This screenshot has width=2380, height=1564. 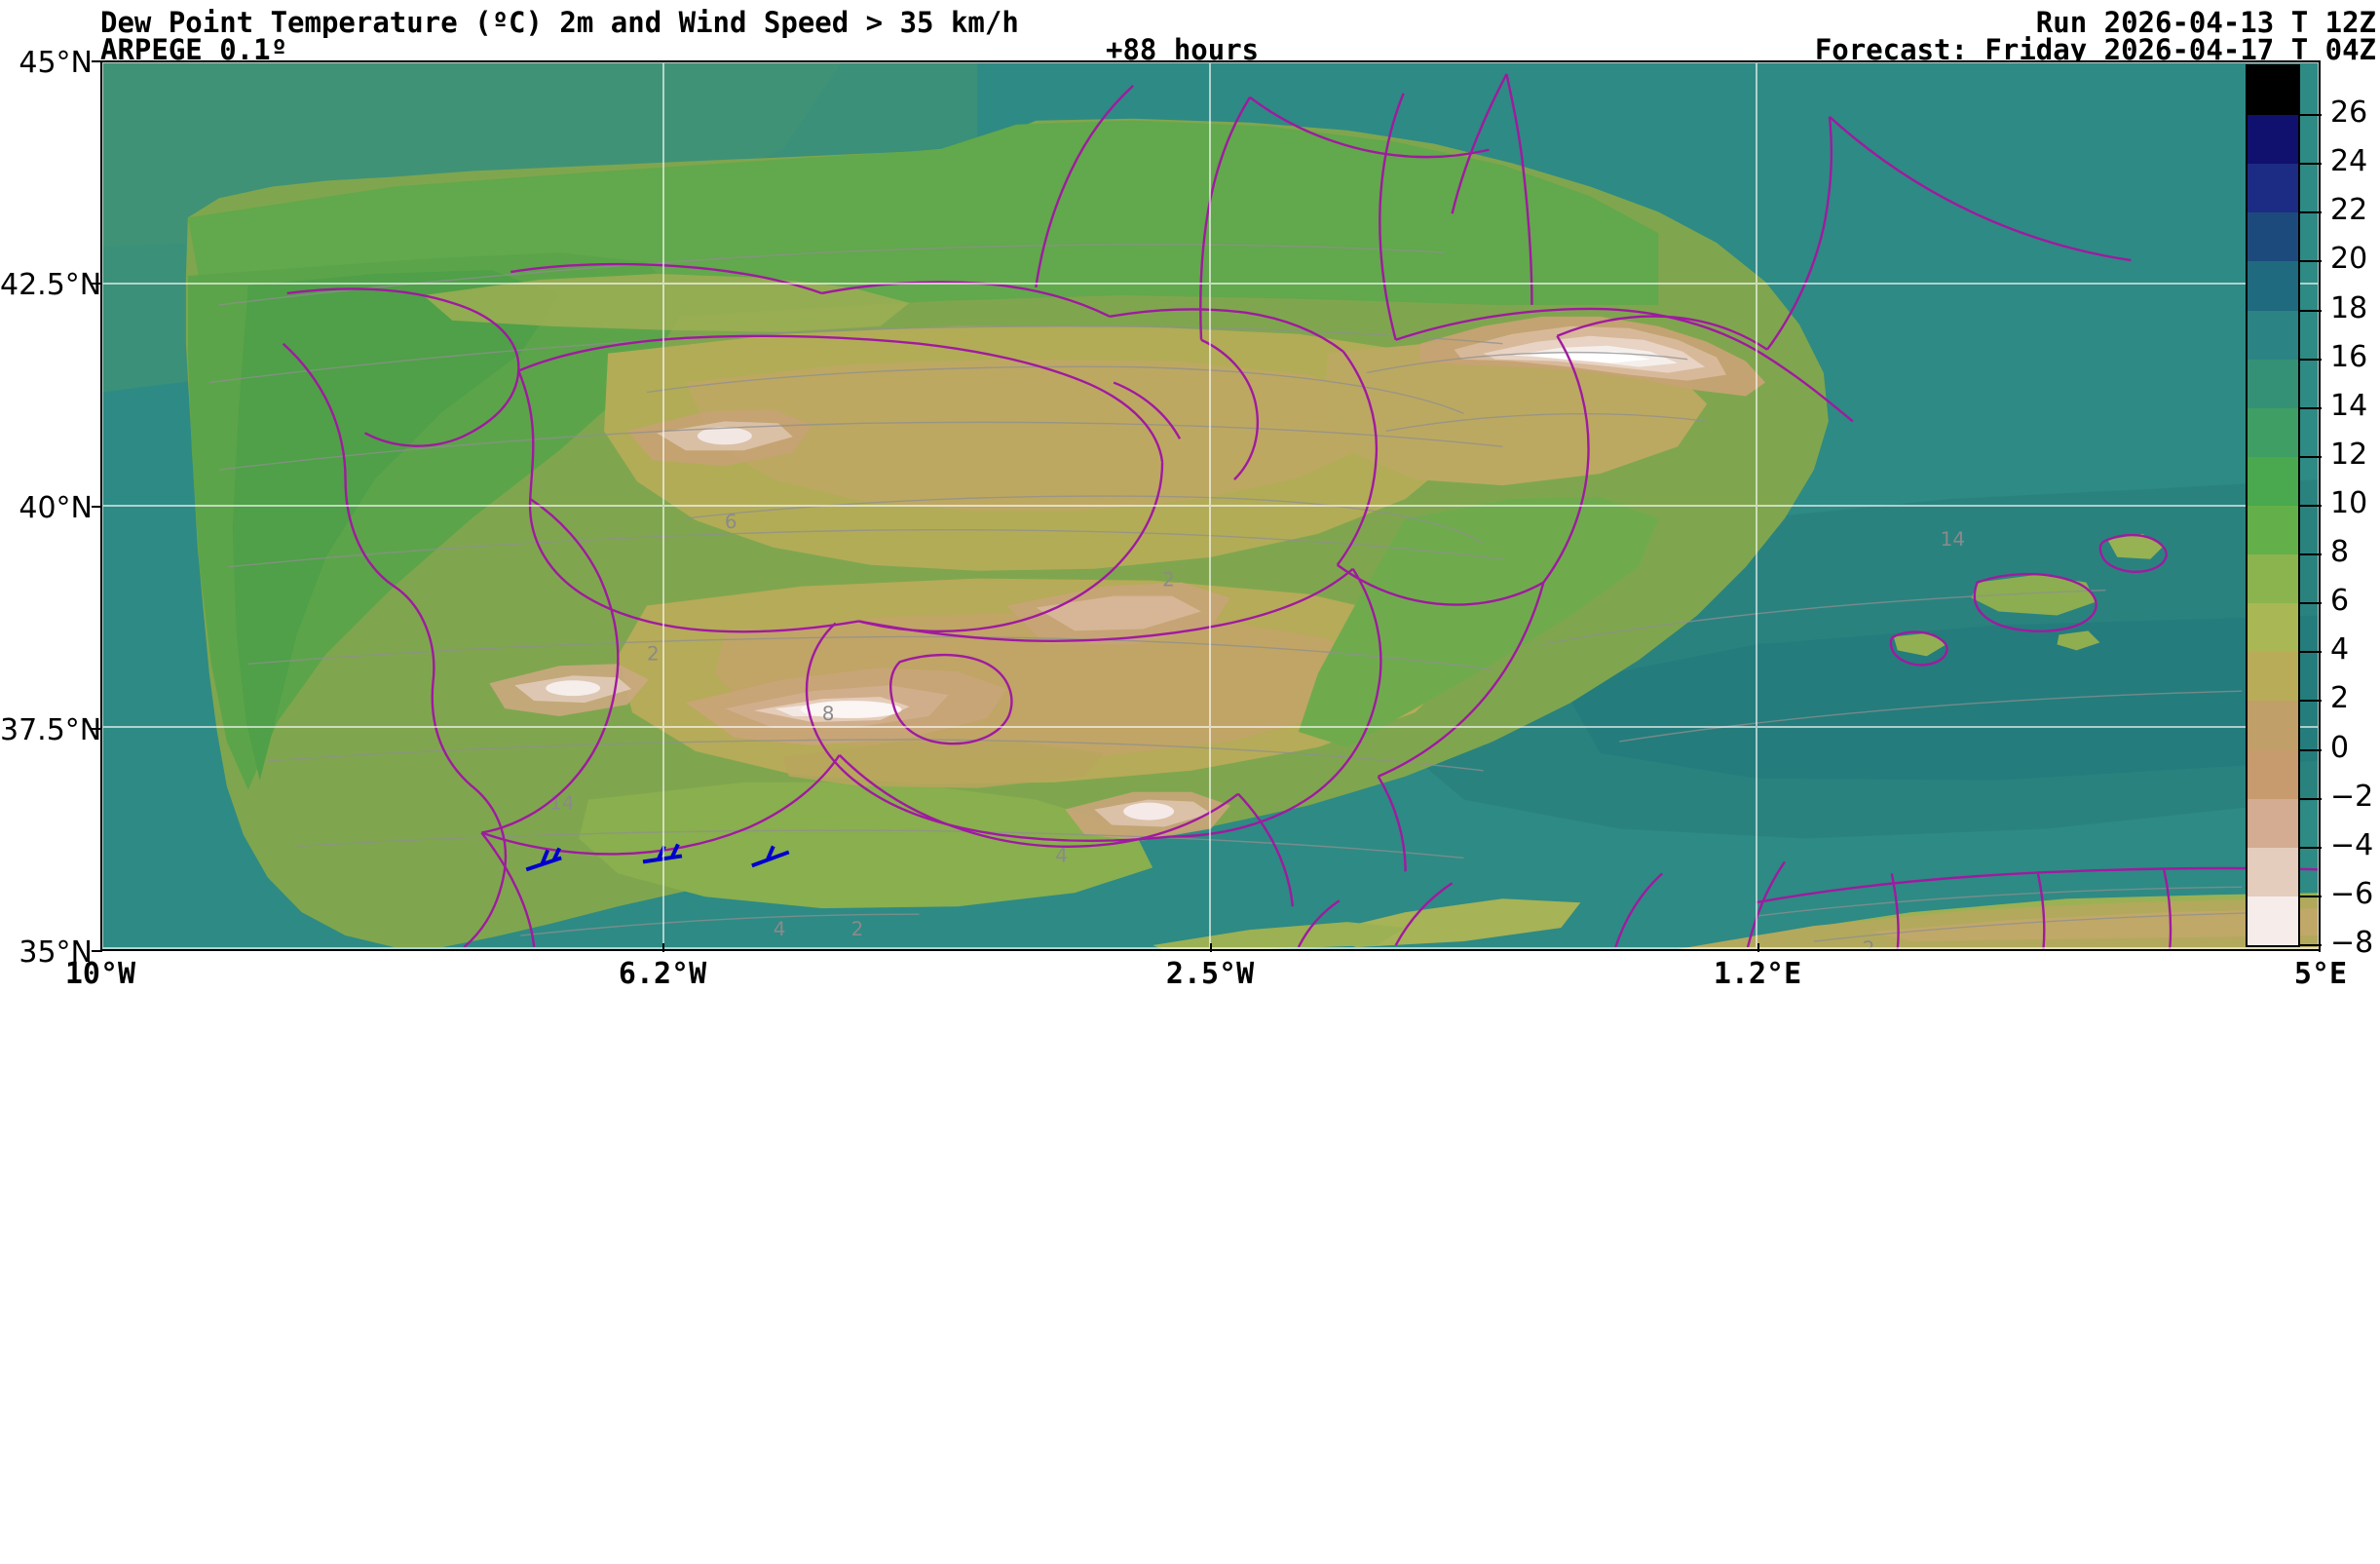 I want to click on colorbar, so click(x=2273, y=505).